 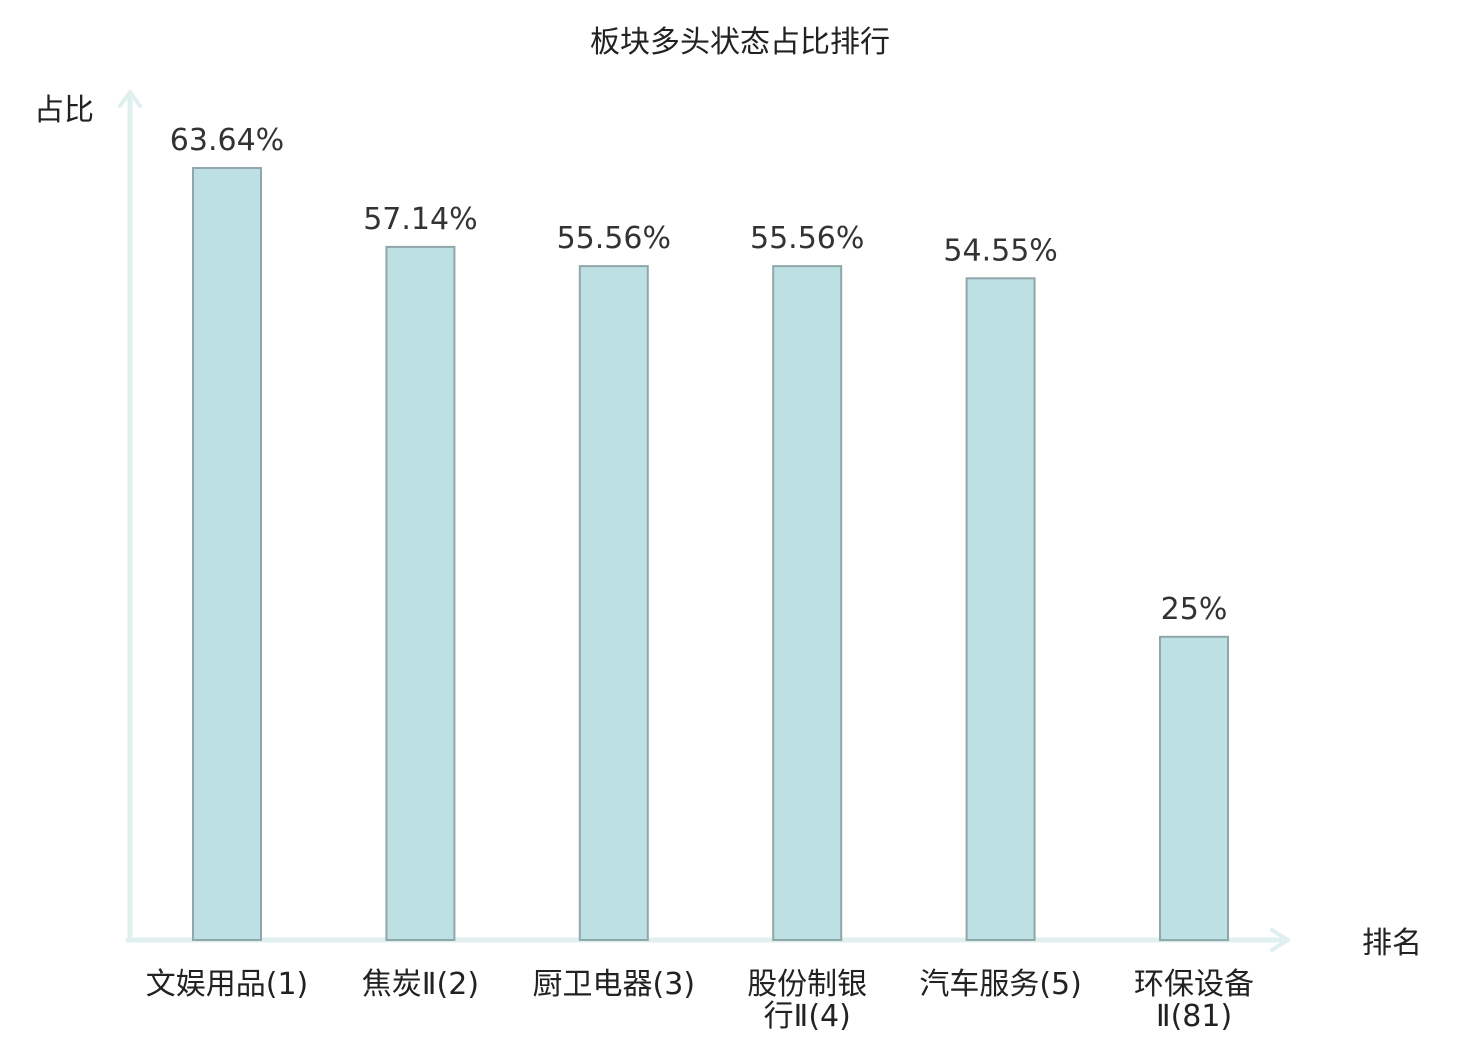 What do you see at coordinates (807, 984) in the screenshot?
I see `category-label-line: 股份制银` at bounding box center [807, 984].